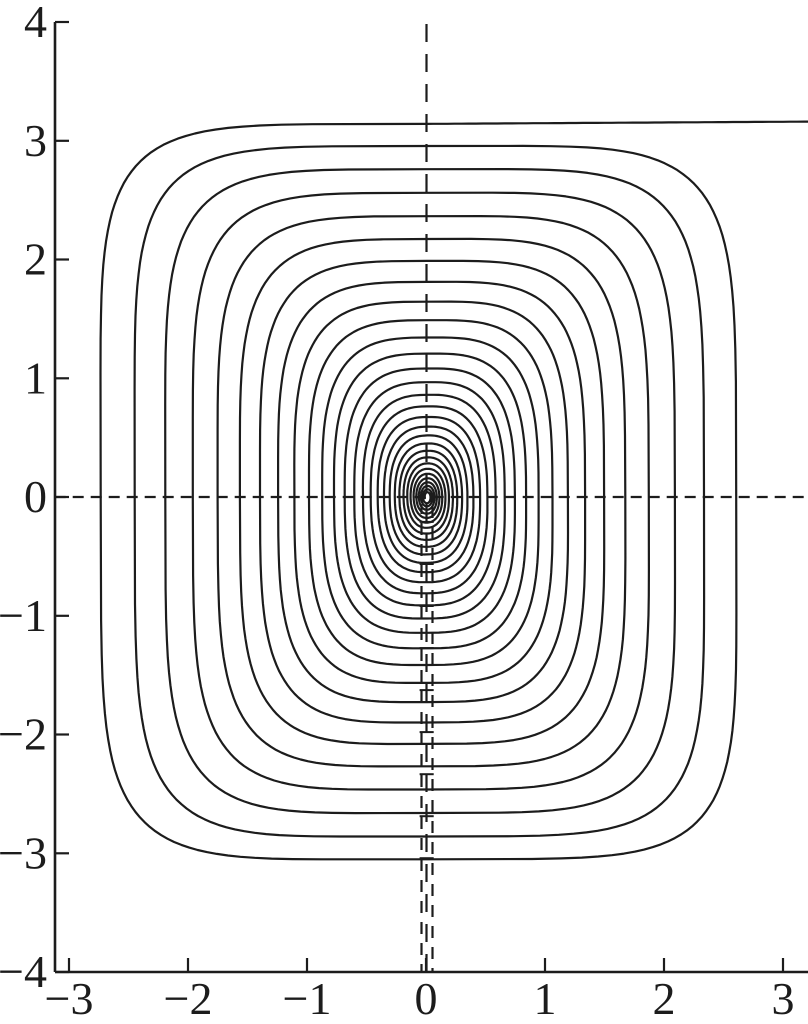  What do you see at coordinates (69, 998) in the screenshot?
I see `x-tick-label: −3` at bounding box center [69, 998].